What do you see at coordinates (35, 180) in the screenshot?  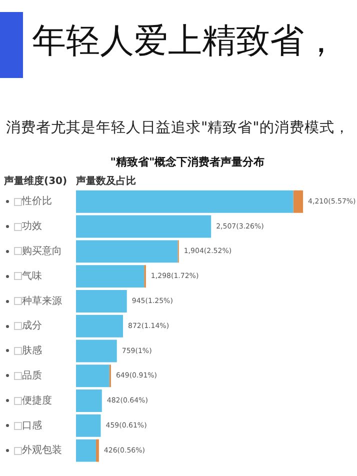 I see `text: 声量维度(30)` at bounding box center [35, 180].